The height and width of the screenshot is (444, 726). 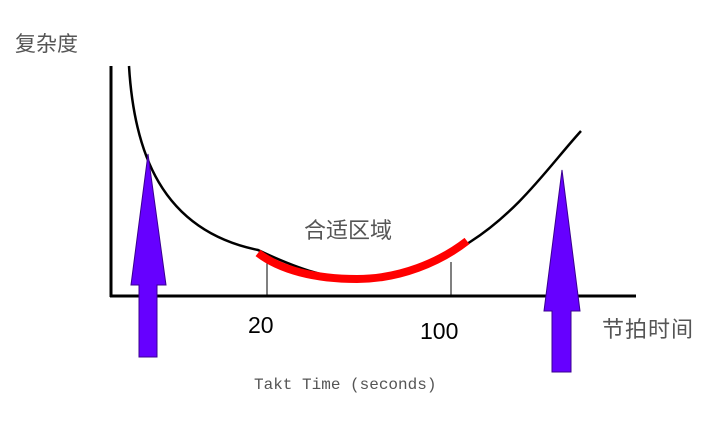 What do you see at coordinates (562, 271) in the screenshot?
I see `right-arrow` at bounding box center [562, 271].